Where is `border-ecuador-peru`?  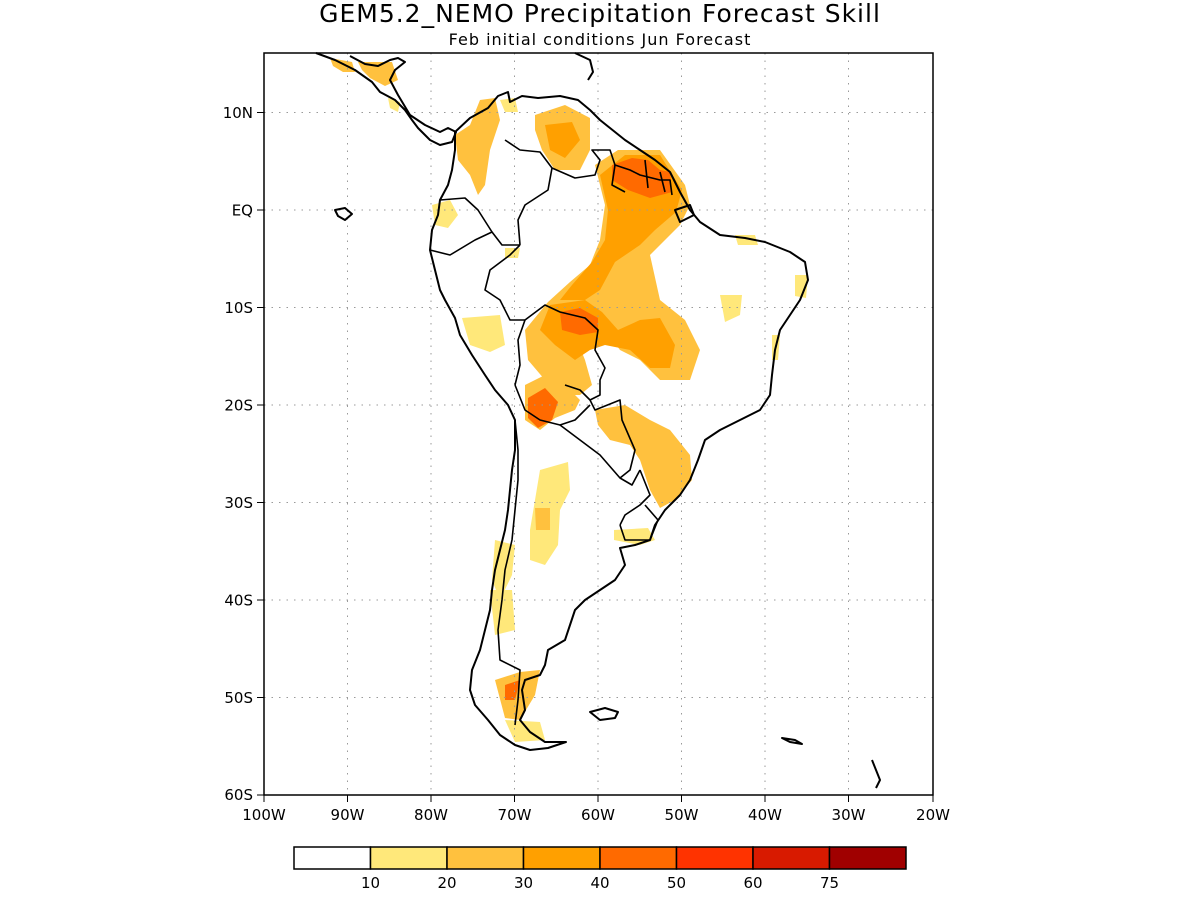 border-ecuador-peru is located at coordinates (474, 243).